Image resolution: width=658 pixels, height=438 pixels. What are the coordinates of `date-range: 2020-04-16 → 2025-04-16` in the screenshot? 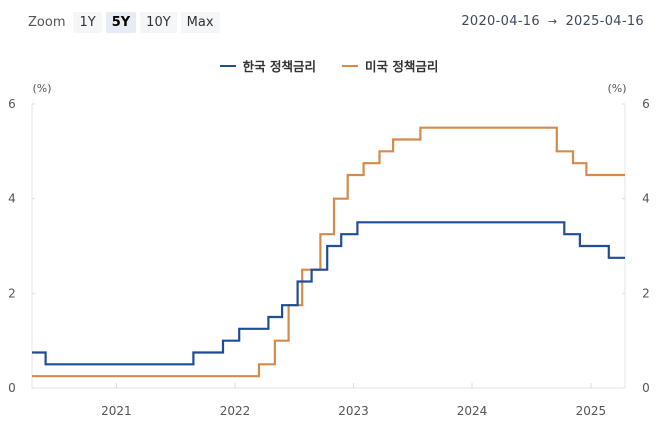 It's located at (552, 21).